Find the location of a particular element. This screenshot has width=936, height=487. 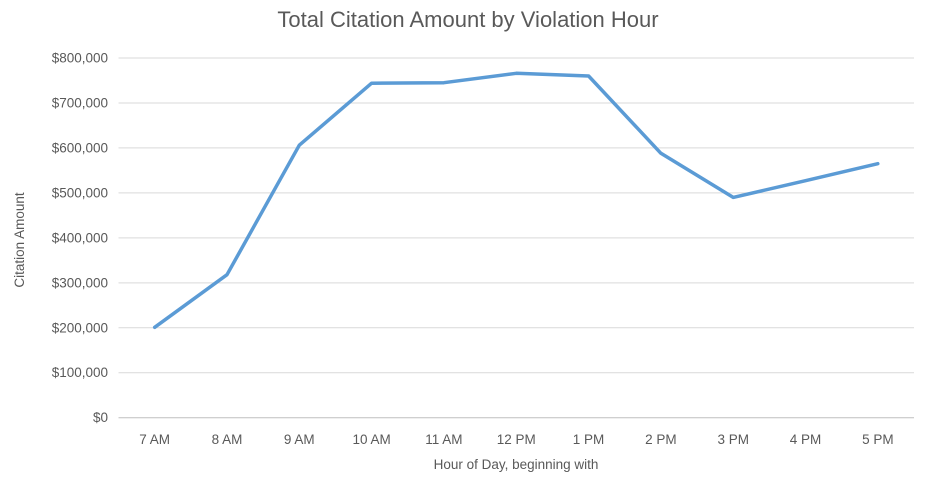

x-tick-label: 5 PM is located at coordinates (878, 439).